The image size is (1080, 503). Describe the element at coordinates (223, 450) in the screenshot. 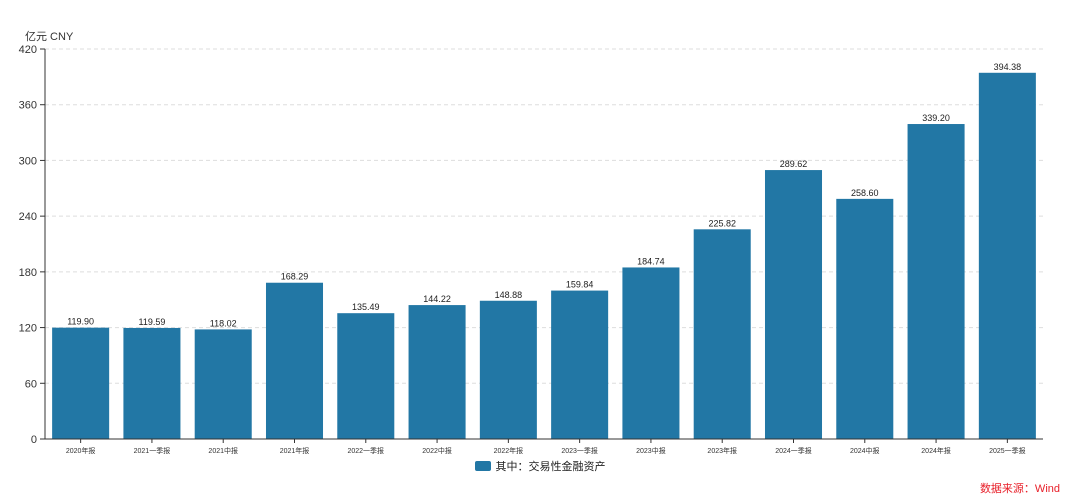

I see `x-tick-label: 2021中报` at that location.